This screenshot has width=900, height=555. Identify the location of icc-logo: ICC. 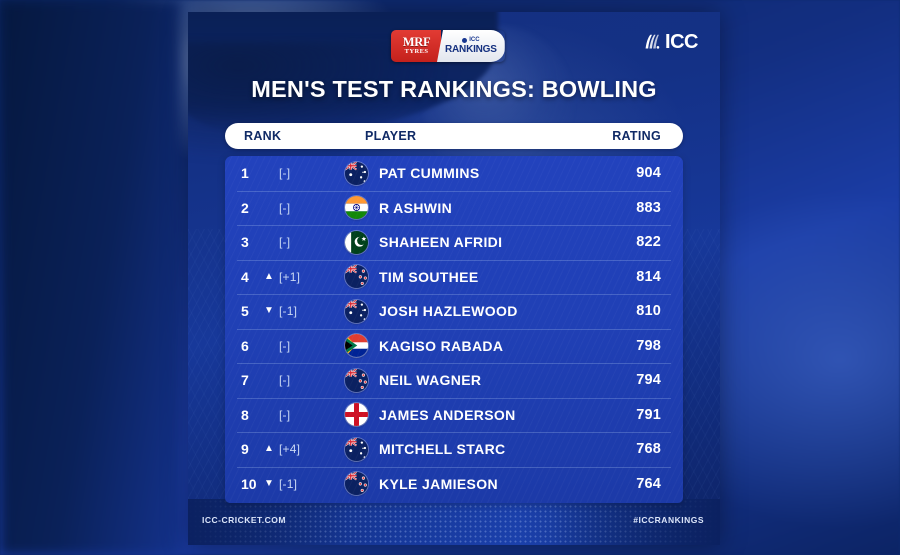
(670, 42).